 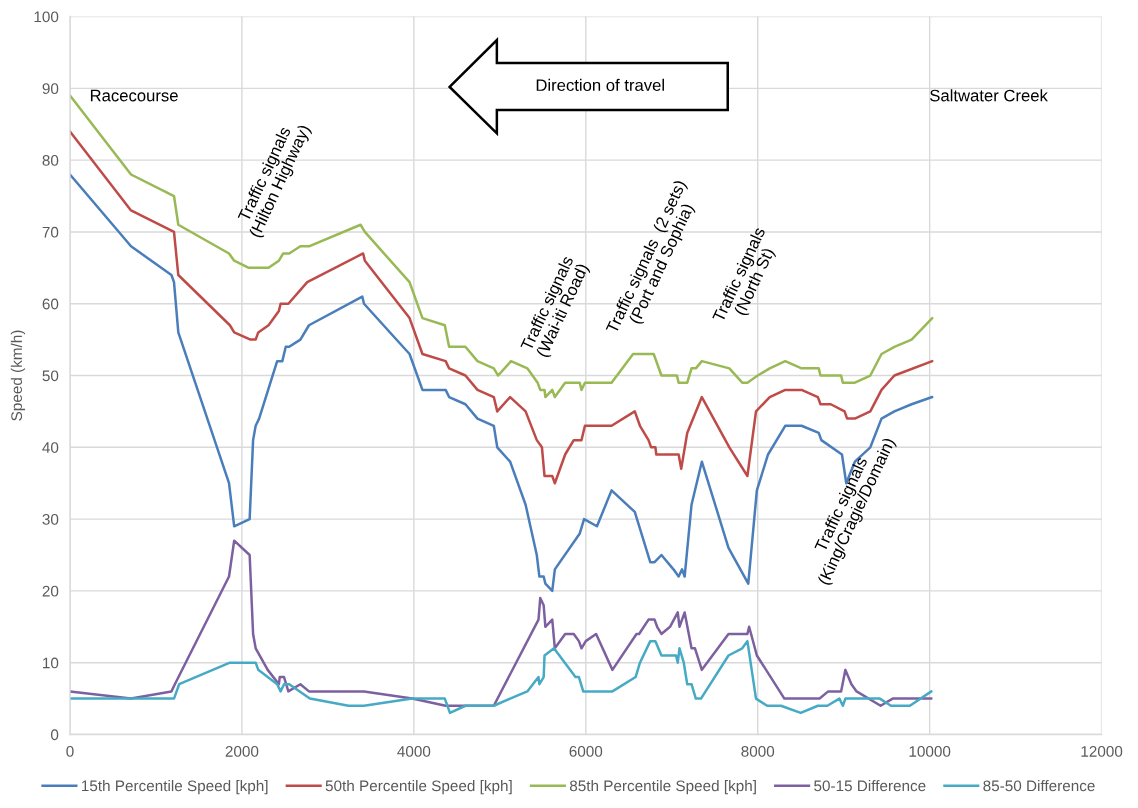 What do you see at coordinates (414, 751) in the screenshot?
I see `x-tick-label: 4000` at bounding box center [414, 751].